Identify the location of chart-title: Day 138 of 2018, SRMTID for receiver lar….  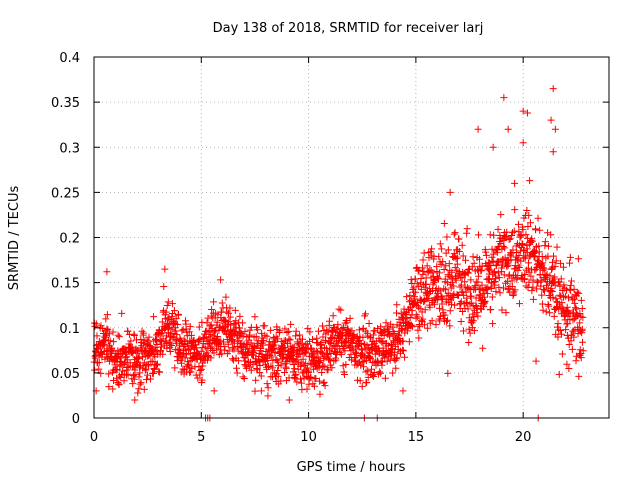
(348, 28).